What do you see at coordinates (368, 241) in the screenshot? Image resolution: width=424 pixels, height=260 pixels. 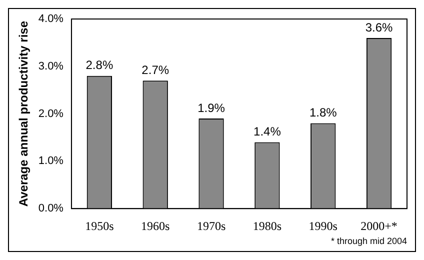 I see `text: * through mid 2004` at bounding box center [368, 241].